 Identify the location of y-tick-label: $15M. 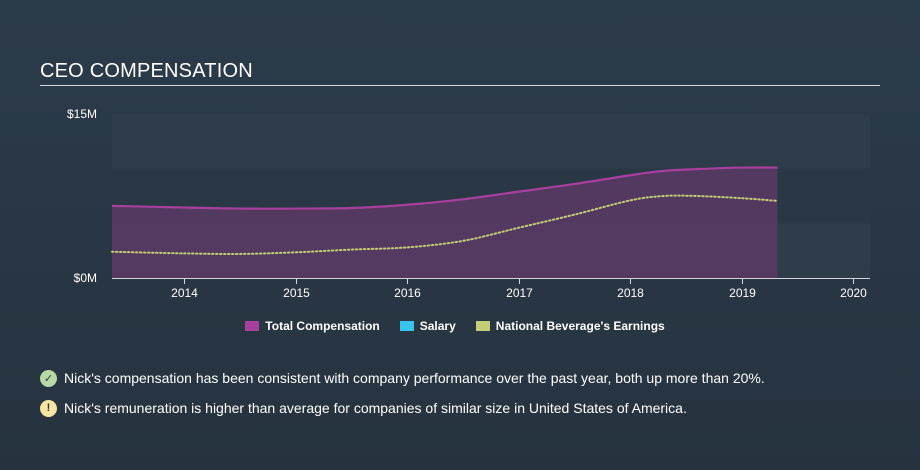
(82, 114).